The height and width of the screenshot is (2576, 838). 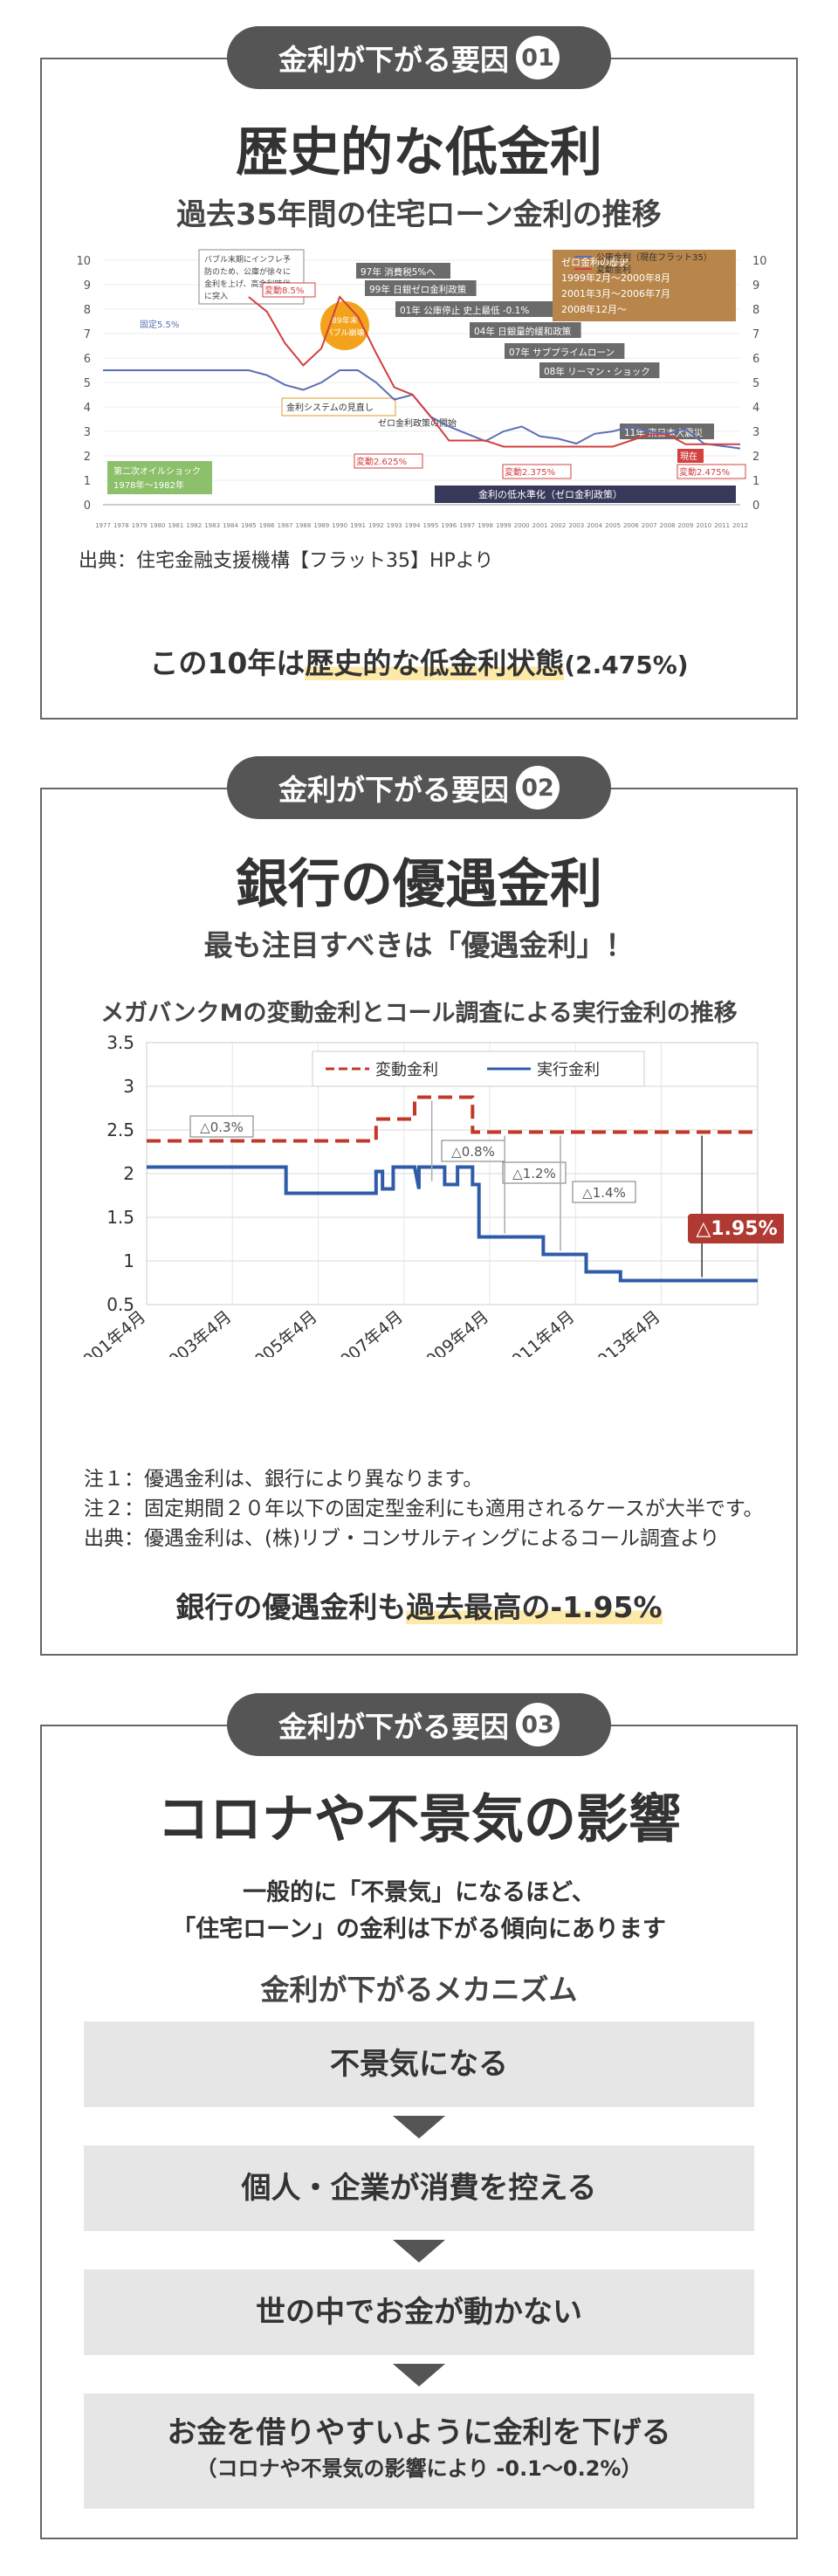 I want to click on low-rate-era-label: 金利の低水準化（ゼロ金利政策）, so click(x=550, y=494).